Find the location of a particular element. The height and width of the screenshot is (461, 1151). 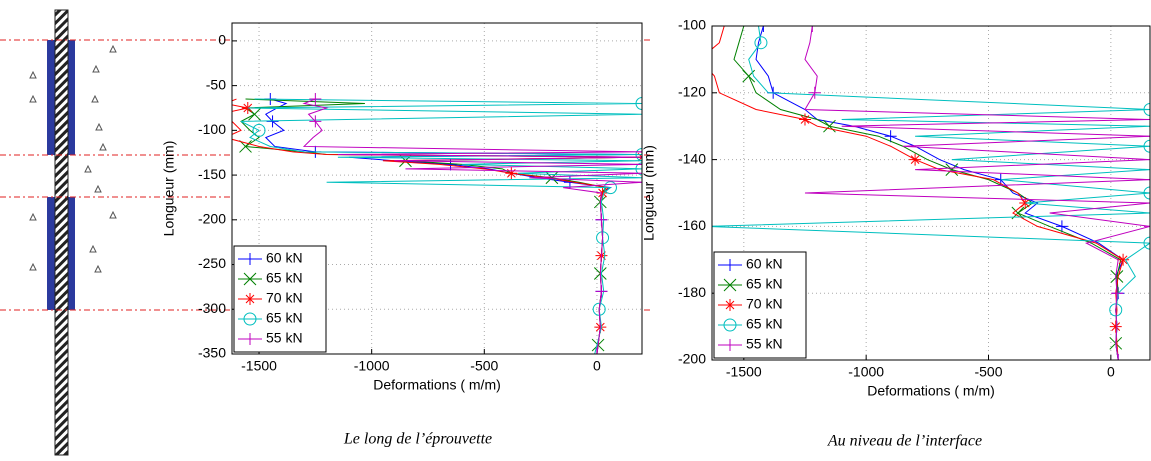

y-tick-label: -120 is located at coordinates (692, 92).